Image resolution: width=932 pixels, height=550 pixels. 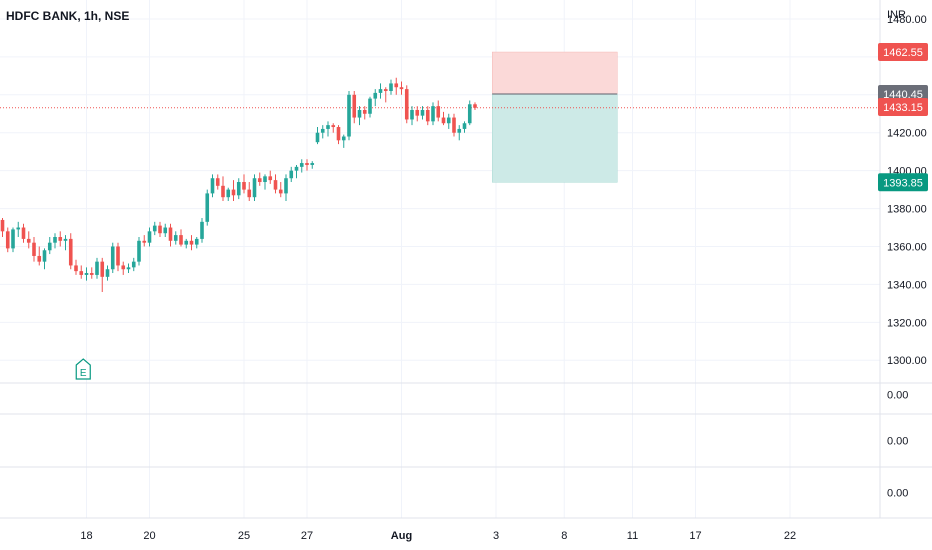 I want to click on earnings-flag-icon: E, so click(x=83, y=369).